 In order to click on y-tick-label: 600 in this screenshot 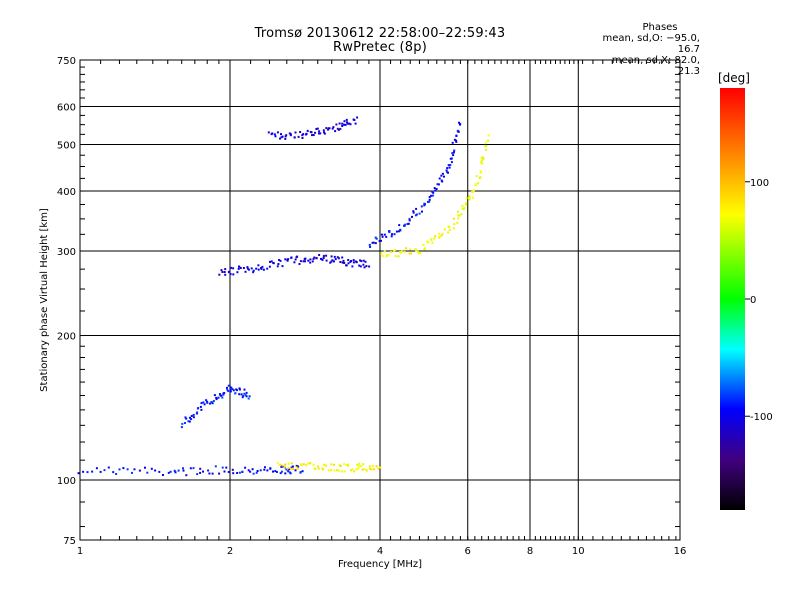, I will do `click(66, 108)`.